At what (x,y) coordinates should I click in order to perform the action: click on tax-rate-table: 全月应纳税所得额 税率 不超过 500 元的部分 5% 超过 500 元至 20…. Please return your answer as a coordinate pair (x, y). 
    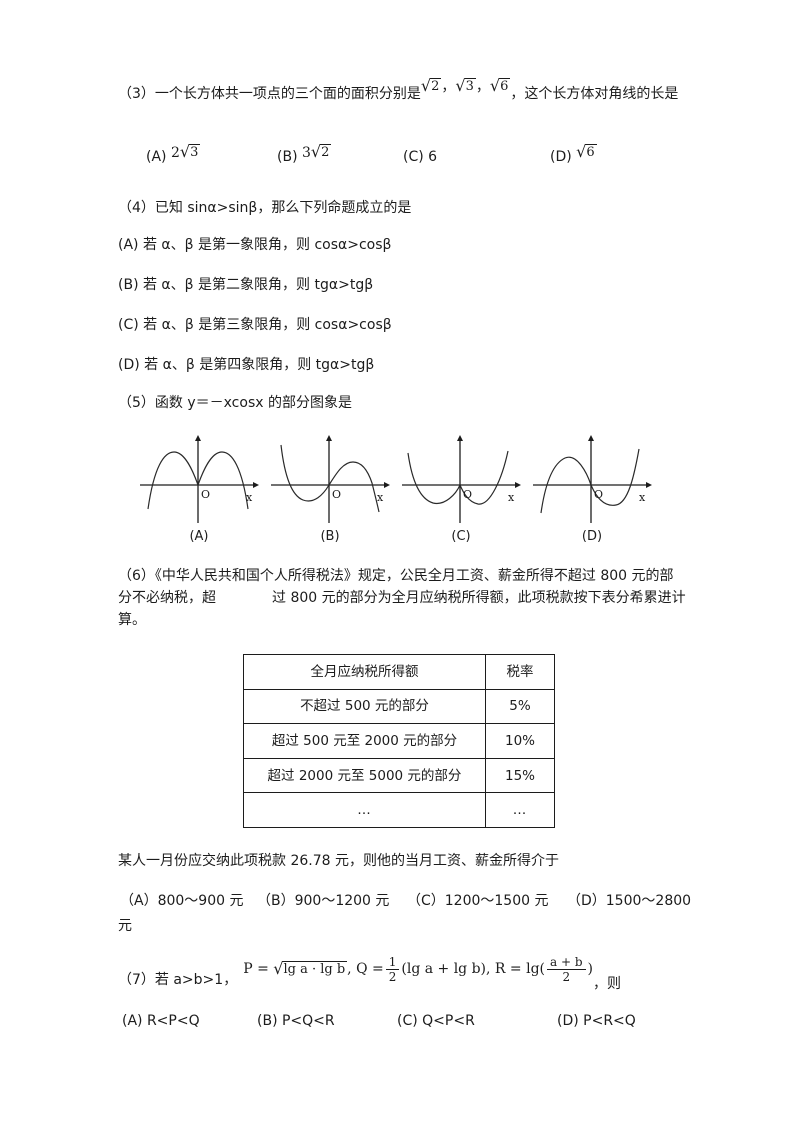
    Looking at the image, I should click on (399, 741).